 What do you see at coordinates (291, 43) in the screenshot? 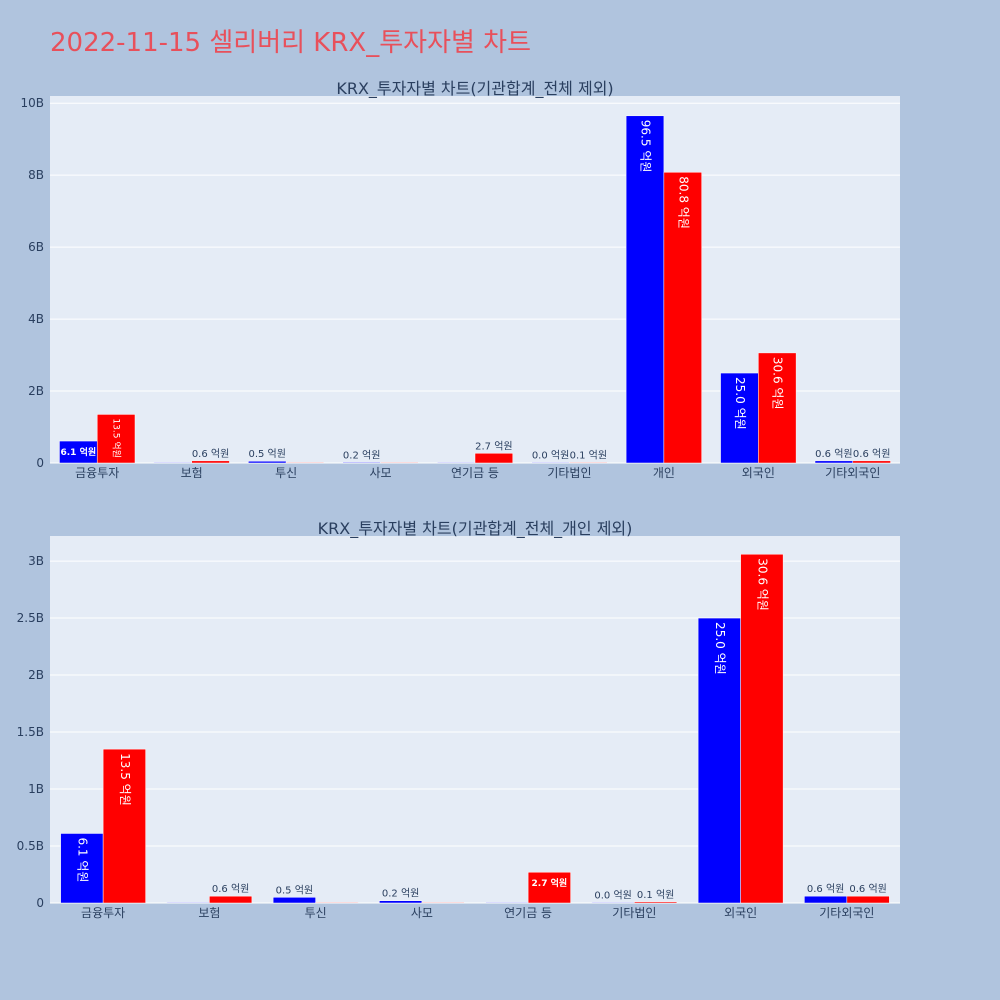
I see `page-title: 2022-11-15 셀리버리 KRX_투자자별 차트` at bounding box center [291, 43].